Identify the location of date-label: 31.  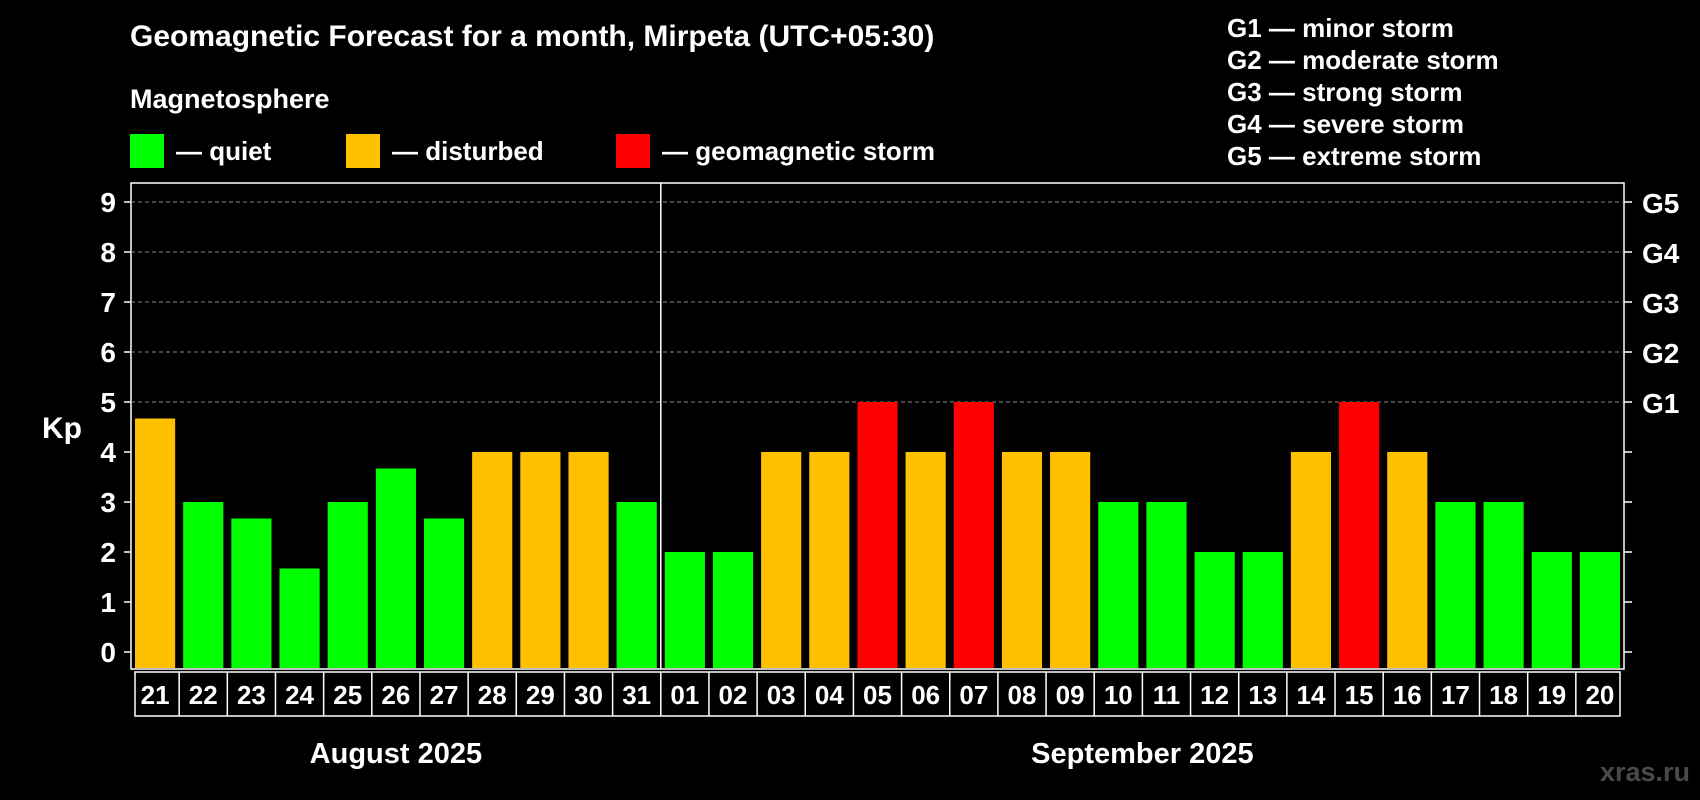
(636, 695).